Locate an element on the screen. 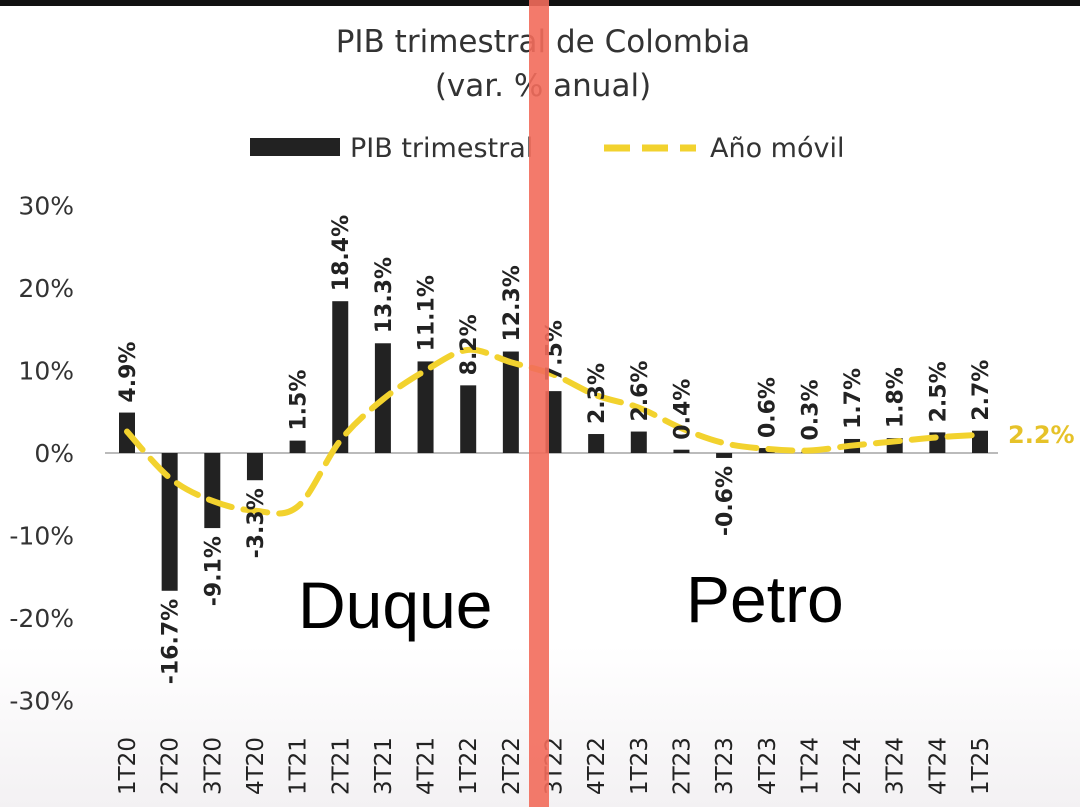 The image size is (1080, 807). data-label: 2.3% is located at coordinates (597, 393).